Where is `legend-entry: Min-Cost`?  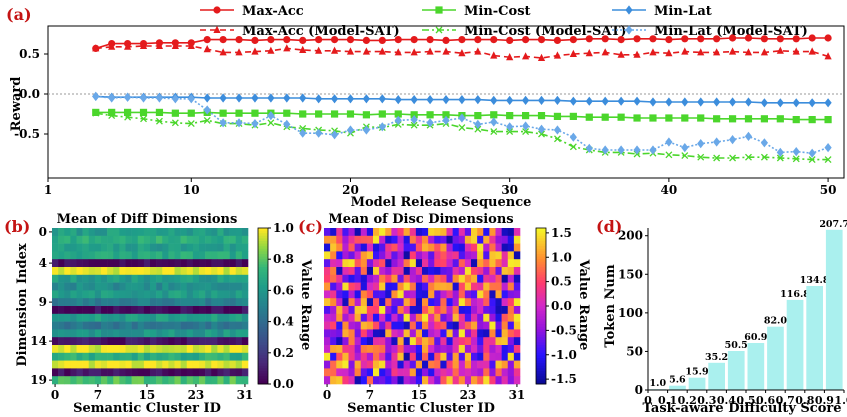 legend-entry: Min-Cost is located at coordinates (497, 11).